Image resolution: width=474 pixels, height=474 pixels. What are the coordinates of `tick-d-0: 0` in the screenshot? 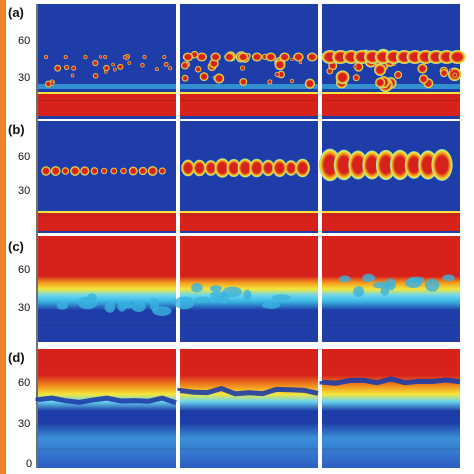 It's located at (29, 464).